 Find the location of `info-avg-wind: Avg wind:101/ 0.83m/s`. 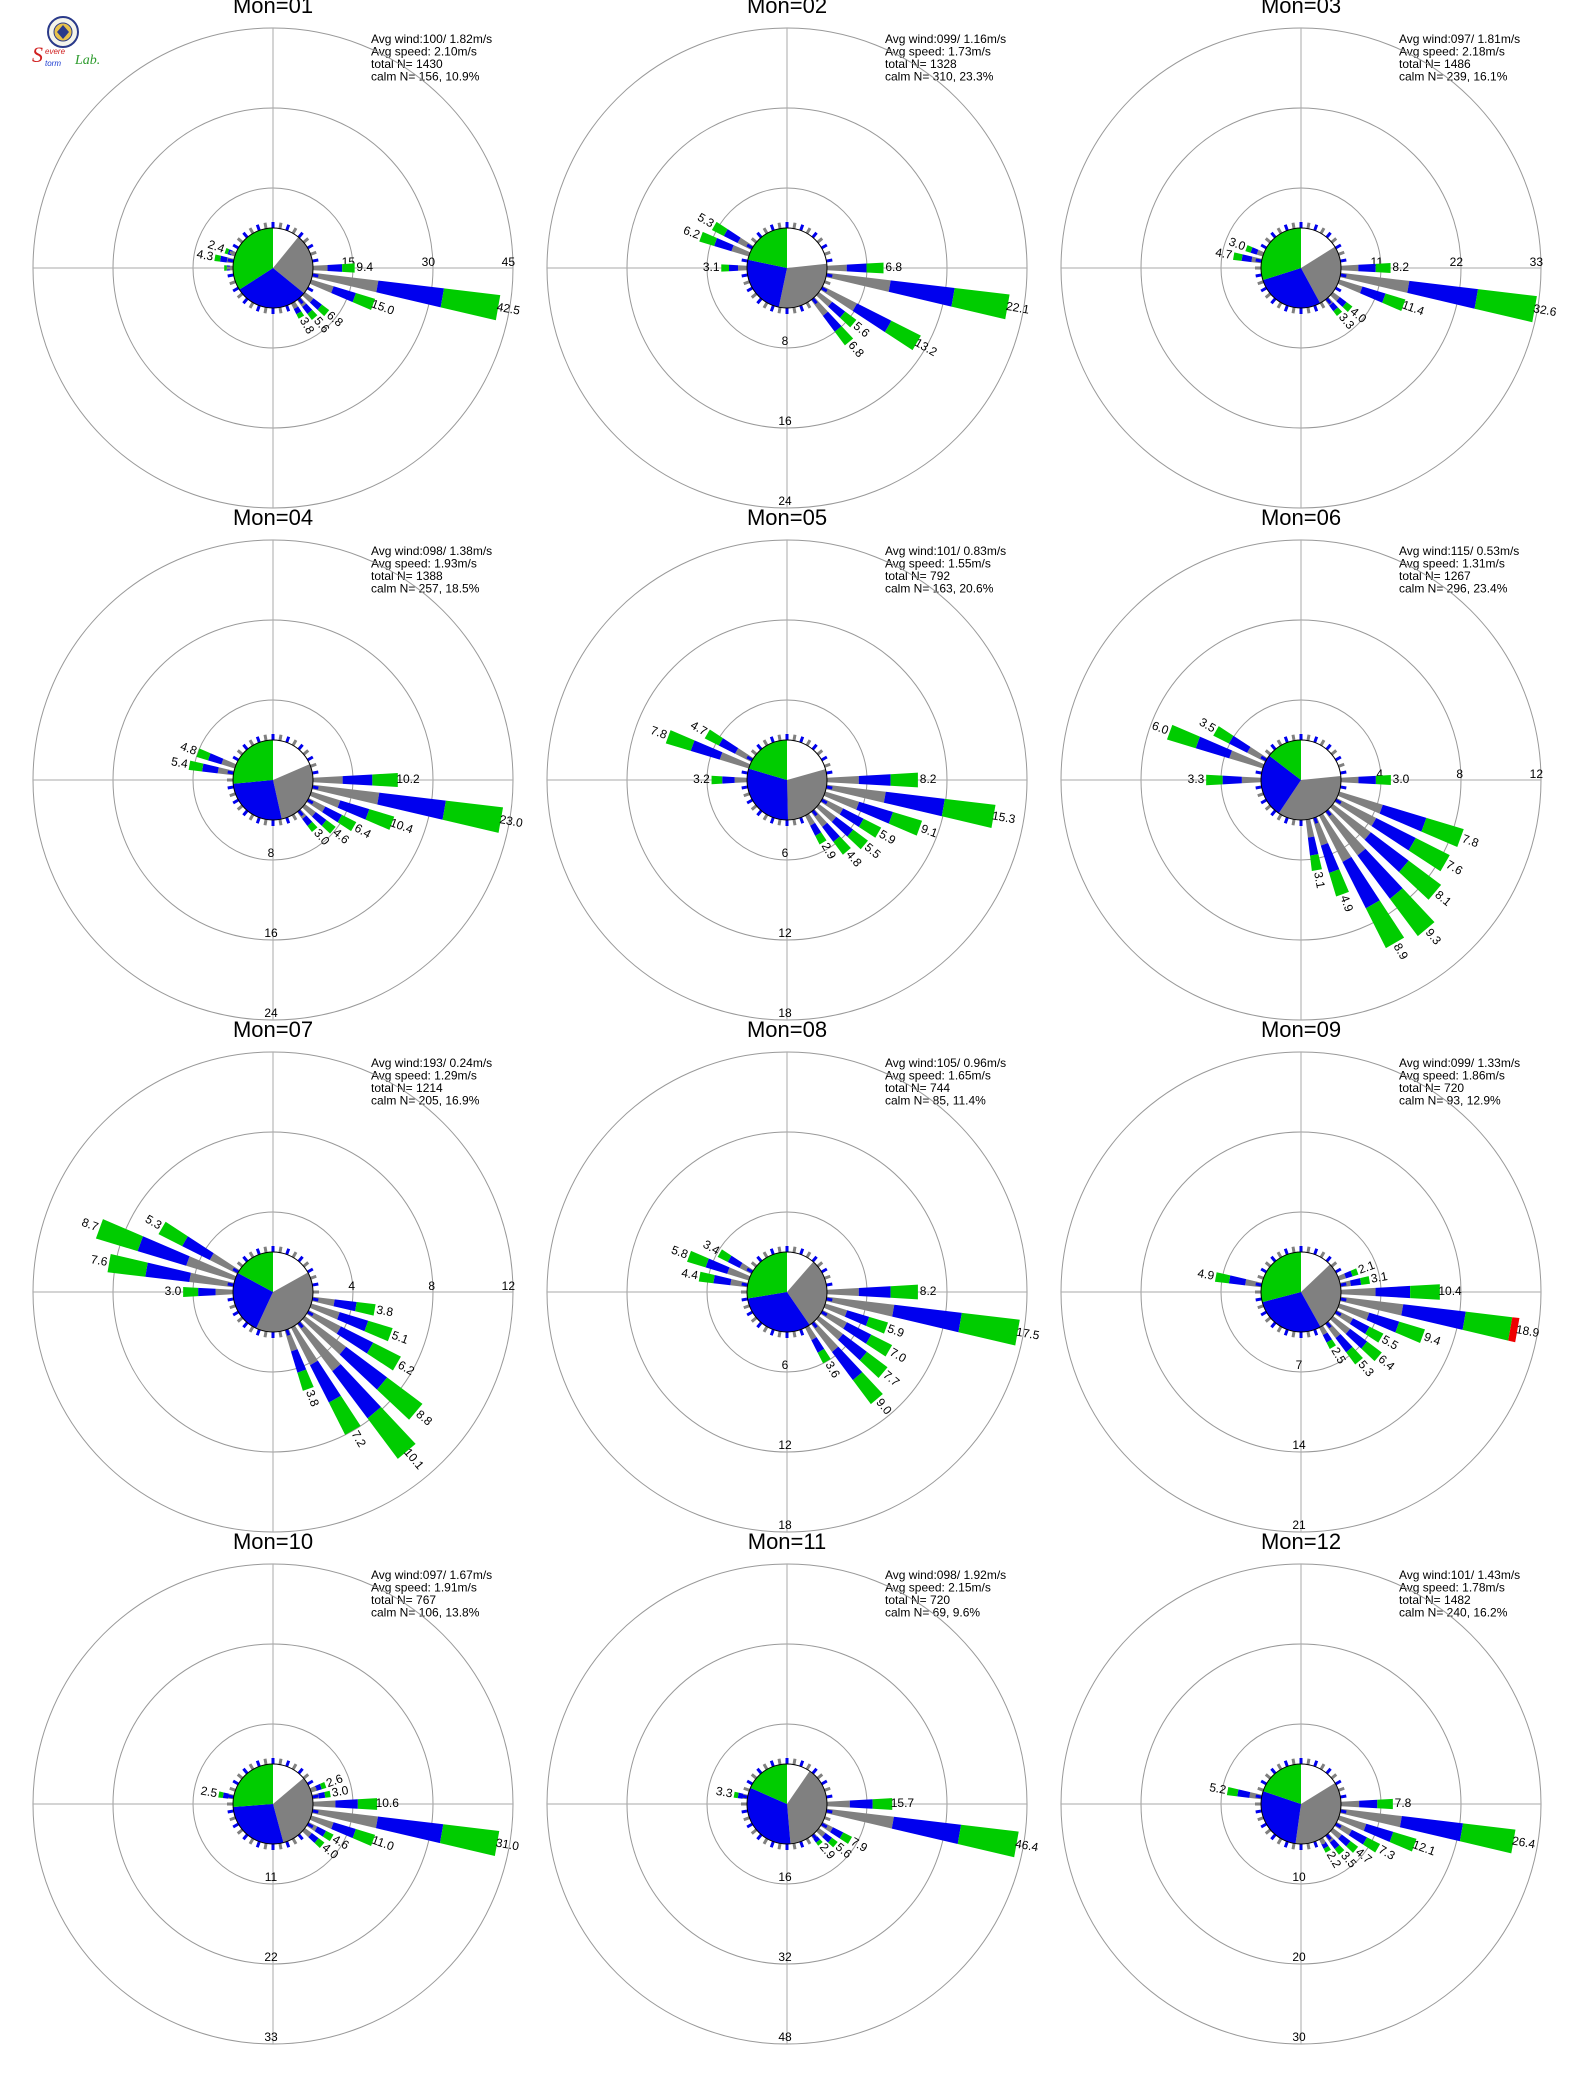

info-avg-wind: Avg wind:101/ 0.83m/s is located at coordinates (945, 551).